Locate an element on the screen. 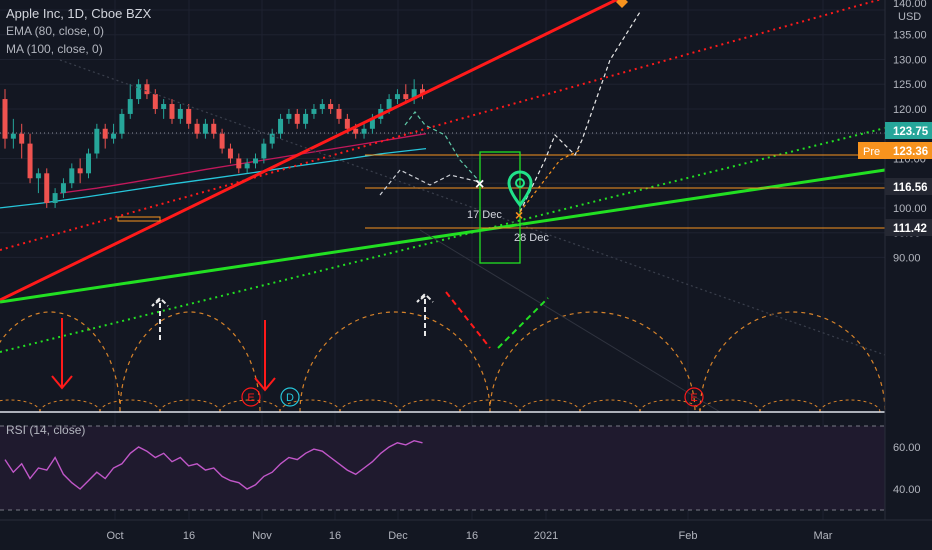 This screenshot has height=550, width=932. price-tick-label: 100.00 is located at coordinates (910, 209).